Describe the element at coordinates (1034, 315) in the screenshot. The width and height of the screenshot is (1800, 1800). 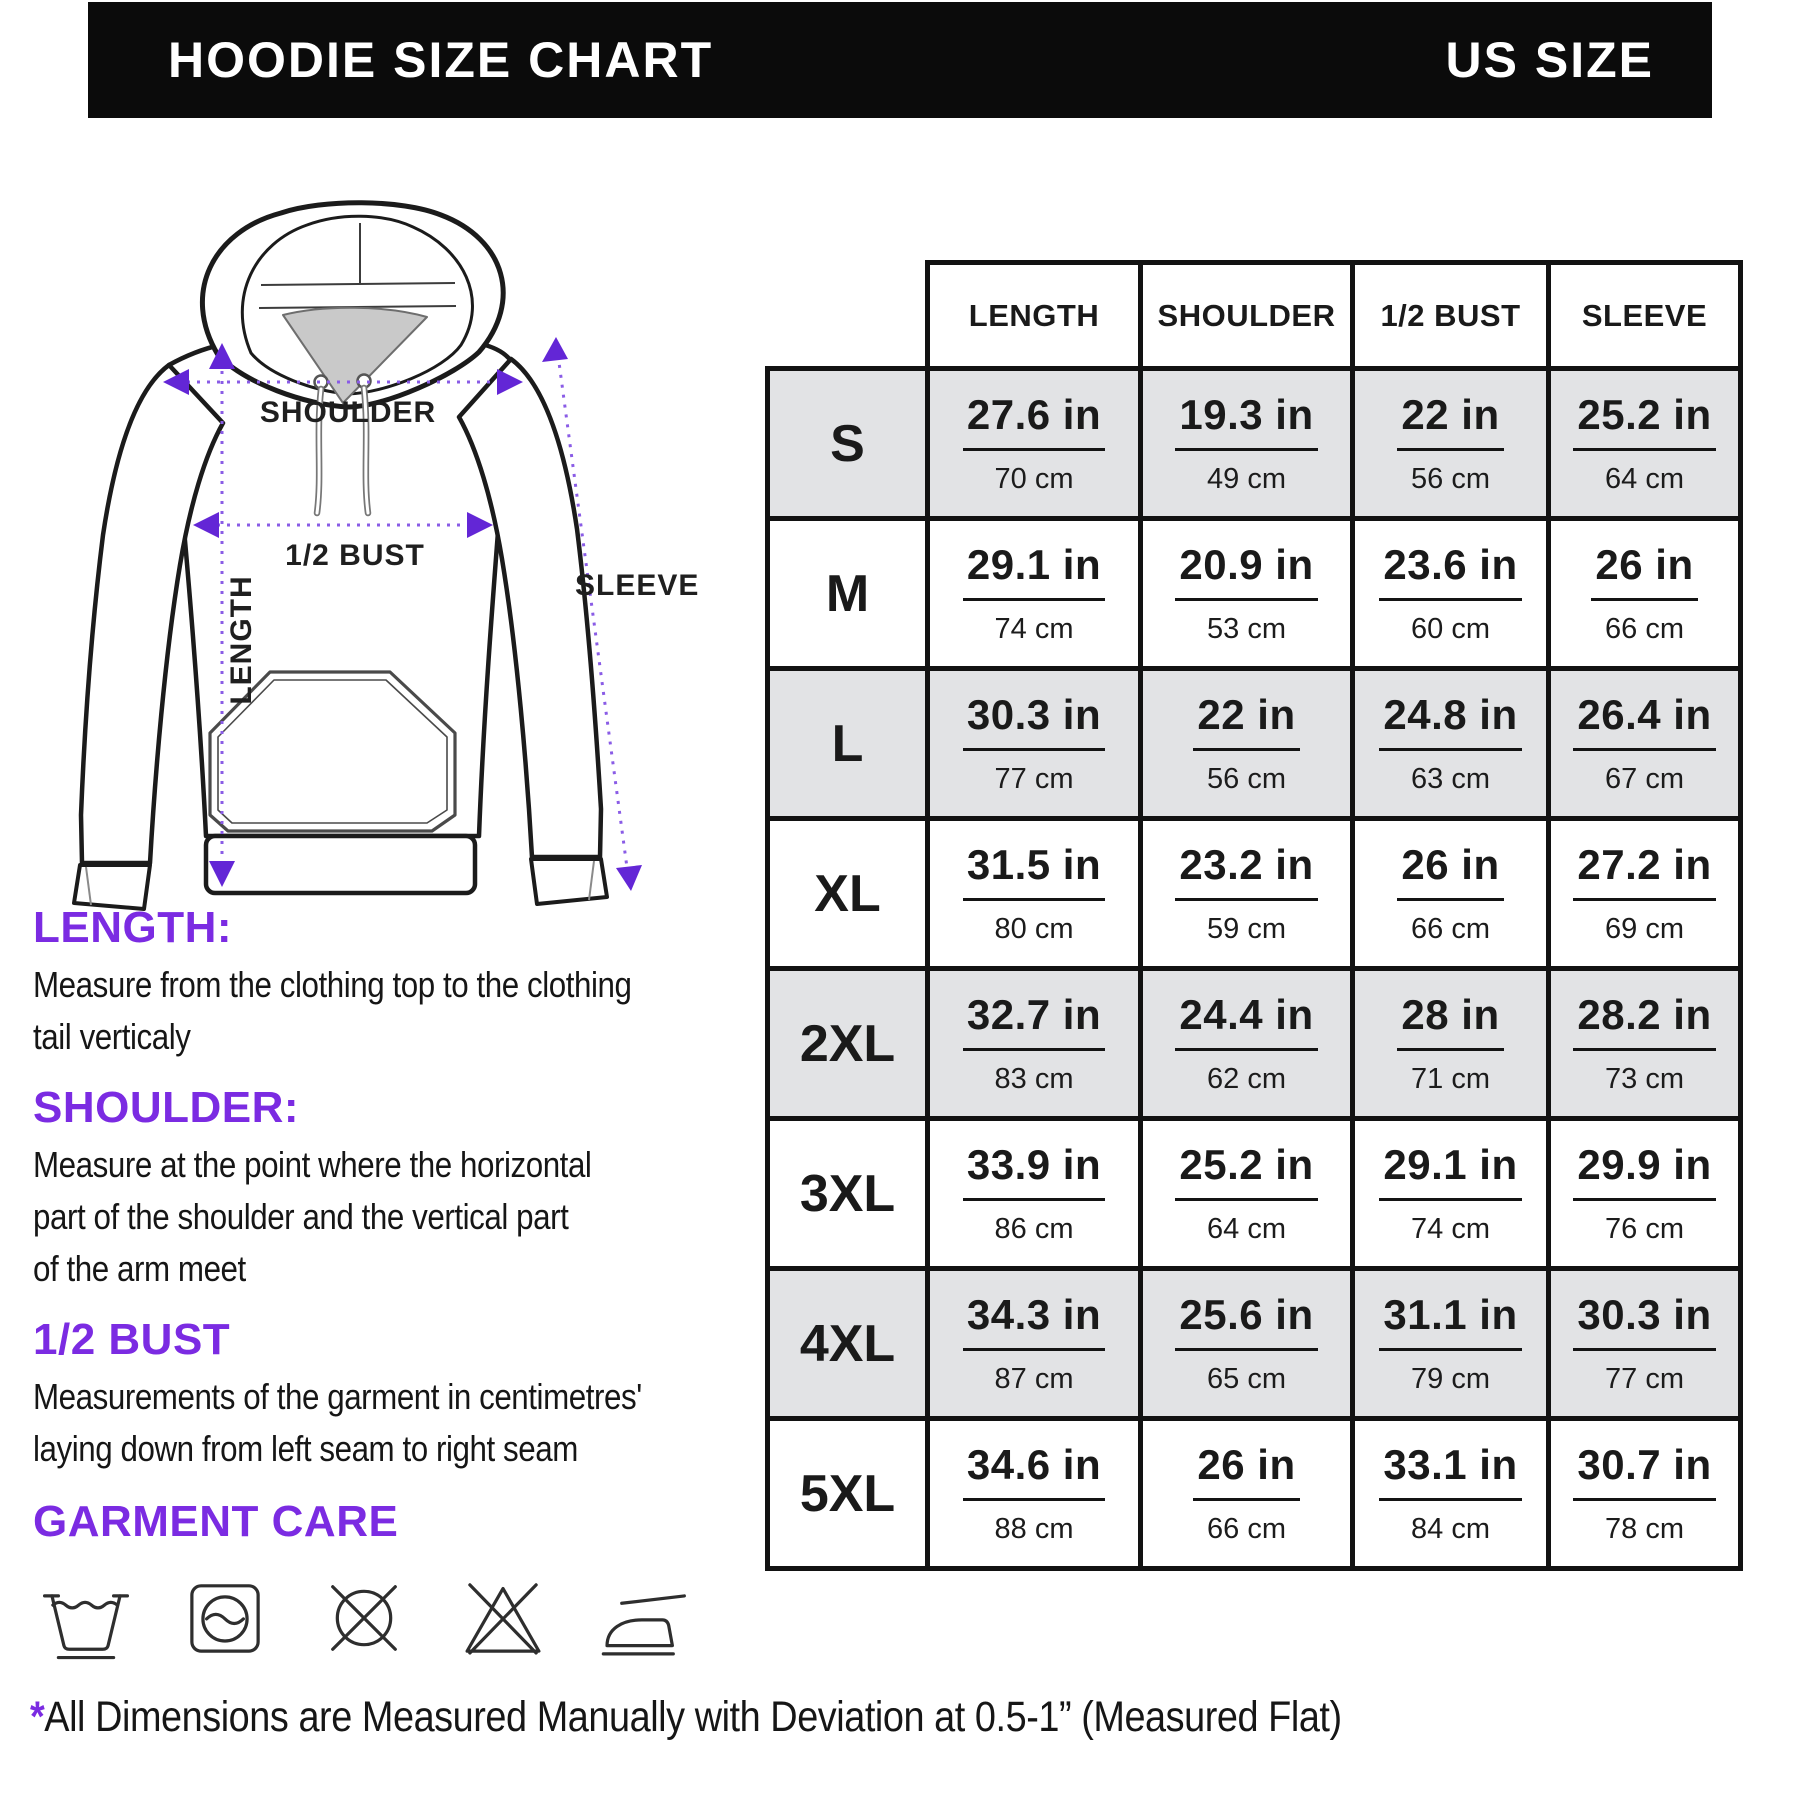
I see `column-header-length: LENGTH` at that location.